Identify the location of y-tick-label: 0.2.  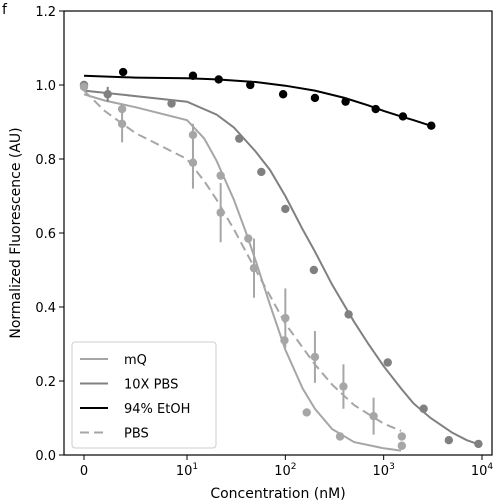
(45, 382).